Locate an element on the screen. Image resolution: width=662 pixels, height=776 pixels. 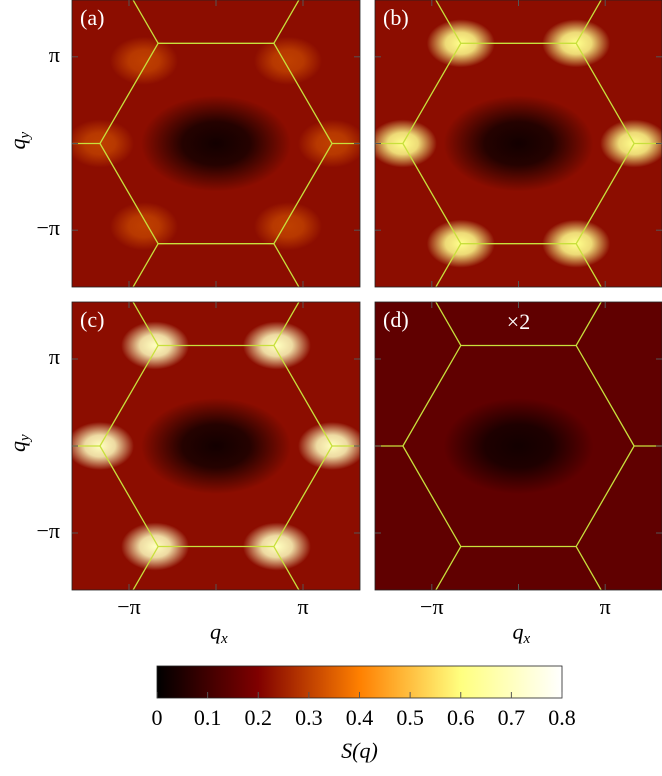
colorbar-tick-label: 0.4 is located at coordinates (360, 717).